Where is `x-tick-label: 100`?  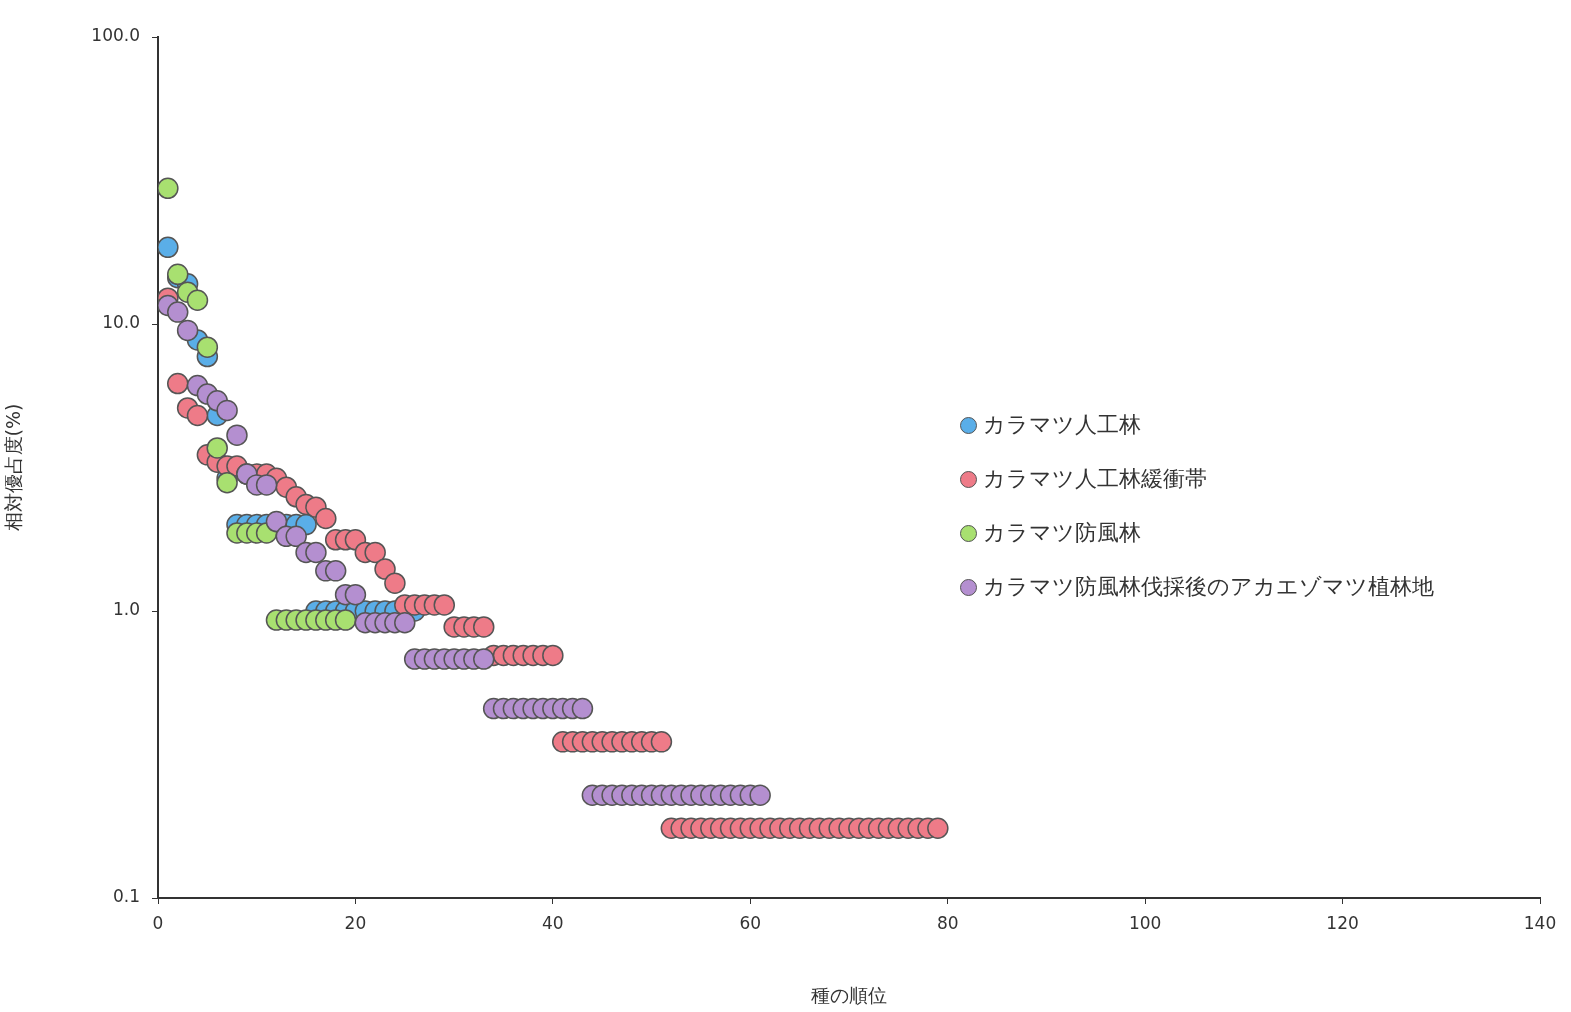 x-tick-label: 100 is located at coordinates (1145, 922).